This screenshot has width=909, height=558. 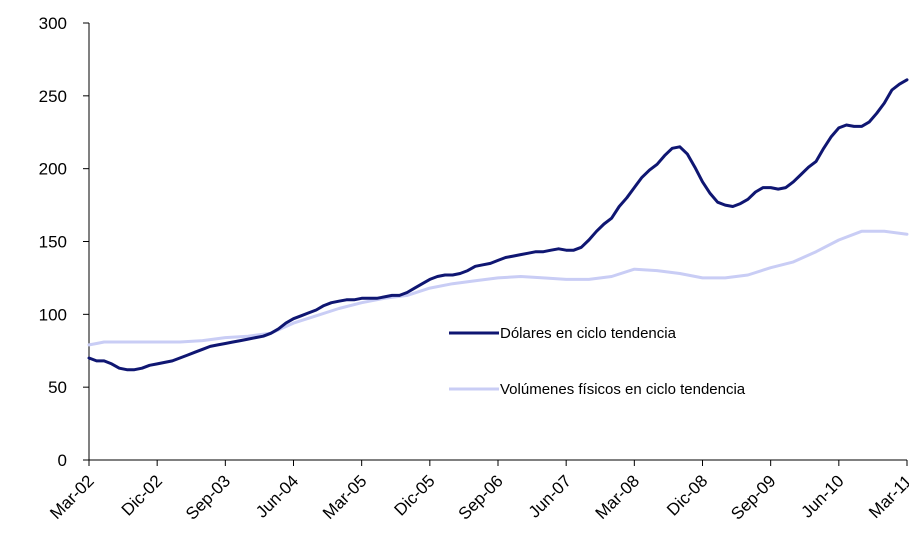 What do you see at coordinates (623, 389) in the screenshot?
I see `legend-label-volumenes: Volúmenes físicos en ciclo tendencia` at bounding box center [623, 389].